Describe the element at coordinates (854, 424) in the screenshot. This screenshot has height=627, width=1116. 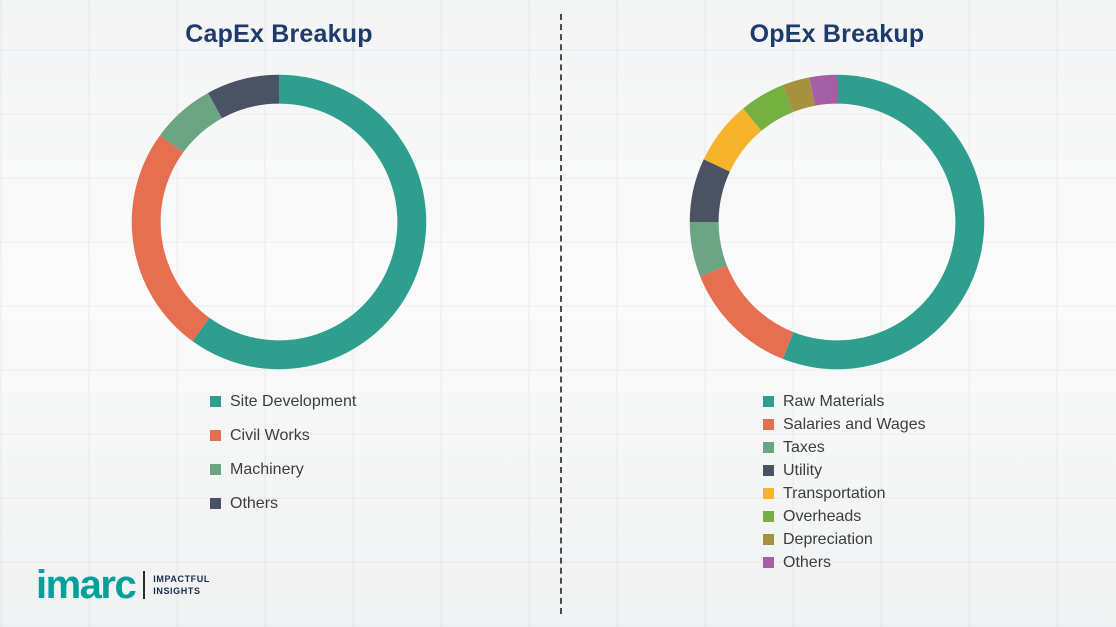
I see `legend-label: Salaries and Wages` at that location.